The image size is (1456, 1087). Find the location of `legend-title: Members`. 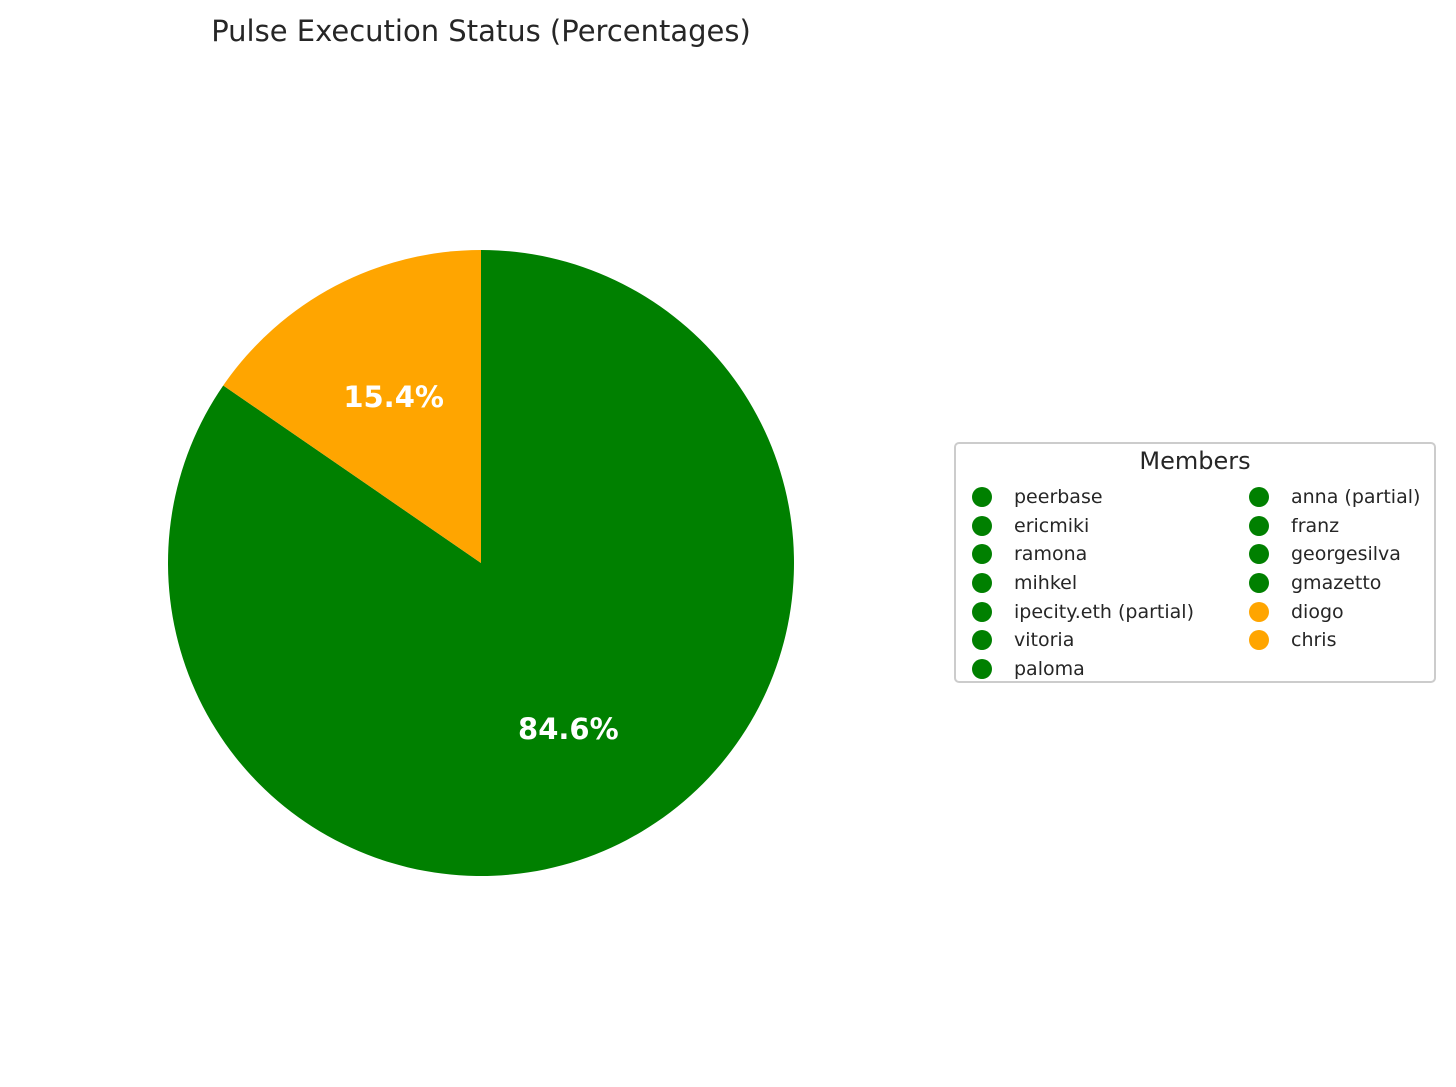

legend-title: Members is located at coordinates (1195, 461).